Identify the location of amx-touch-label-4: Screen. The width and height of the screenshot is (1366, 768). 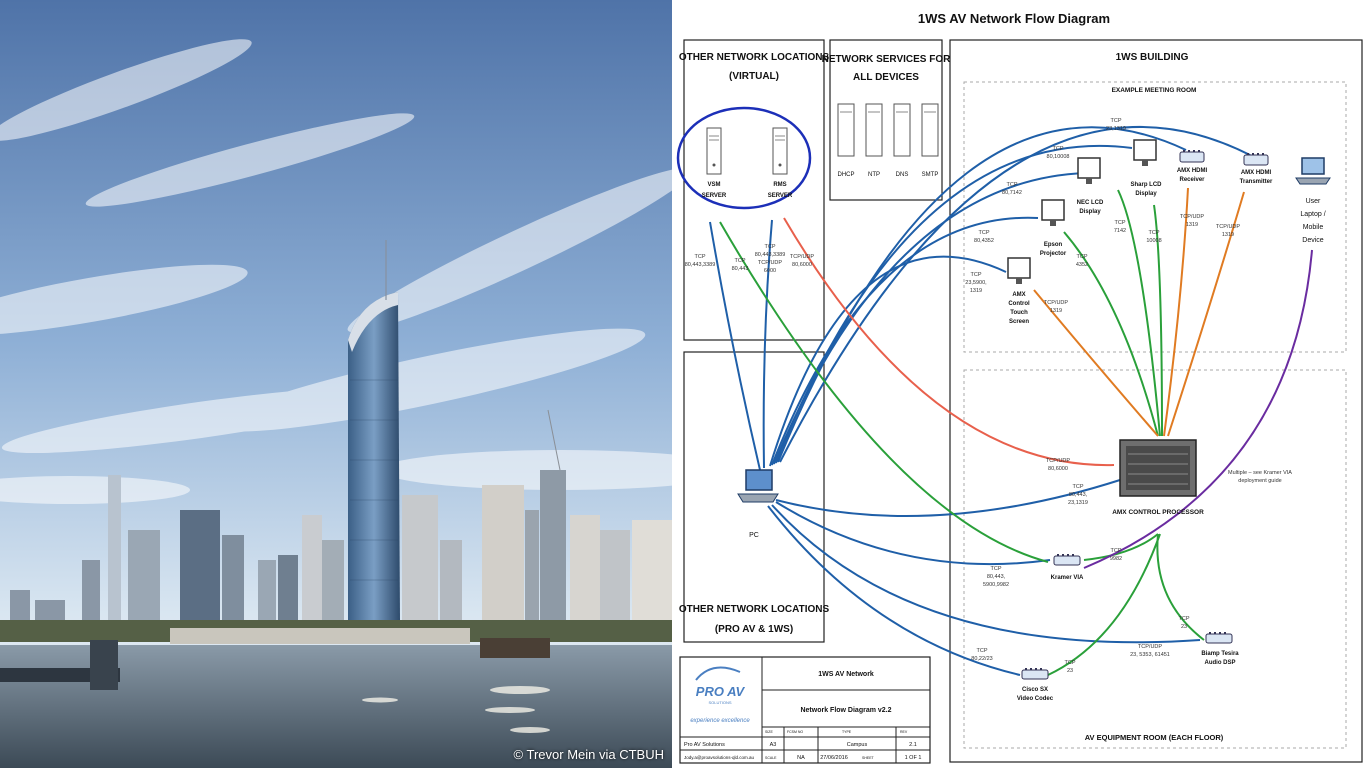
(1019, 322).